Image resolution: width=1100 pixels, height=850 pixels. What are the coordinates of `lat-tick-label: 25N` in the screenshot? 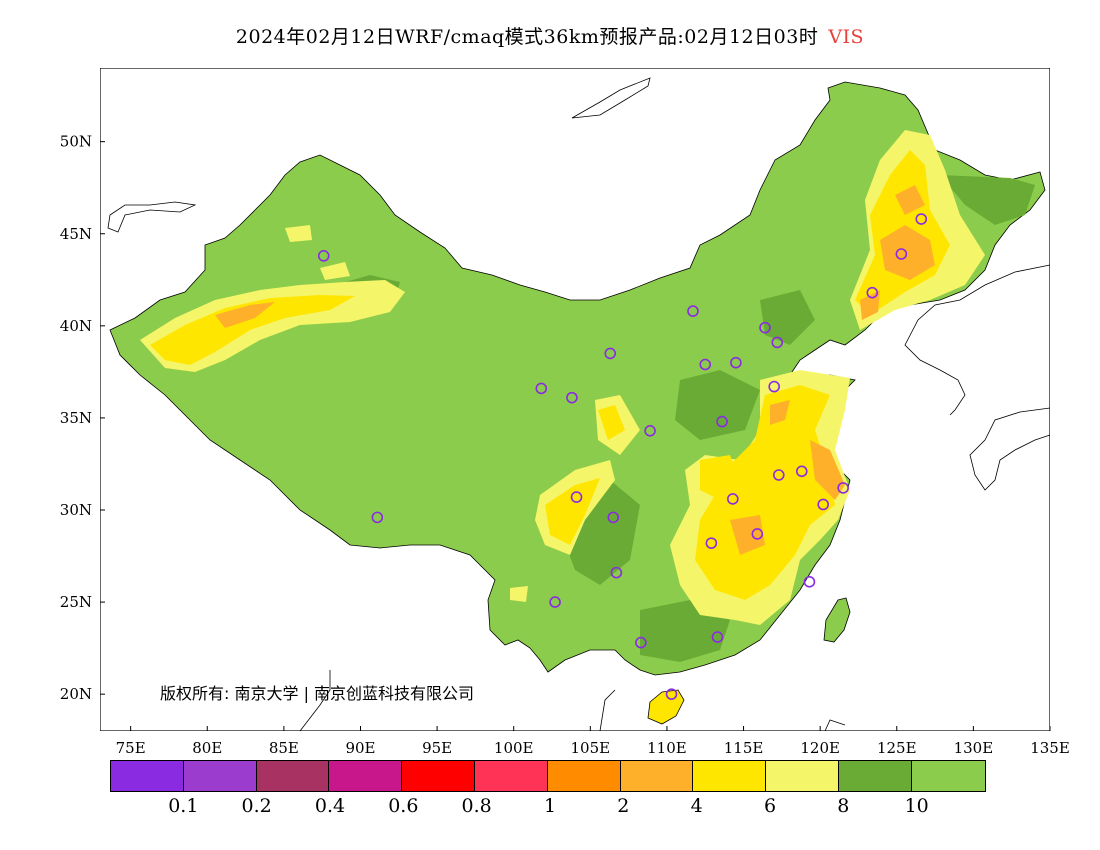 It's located at (76, 602).